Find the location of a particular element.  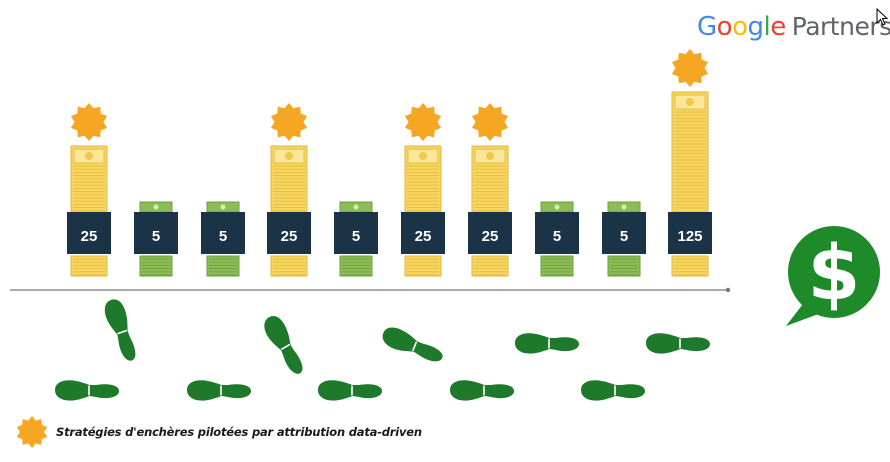

logo-letter: l is located at coordinates (767, 27).